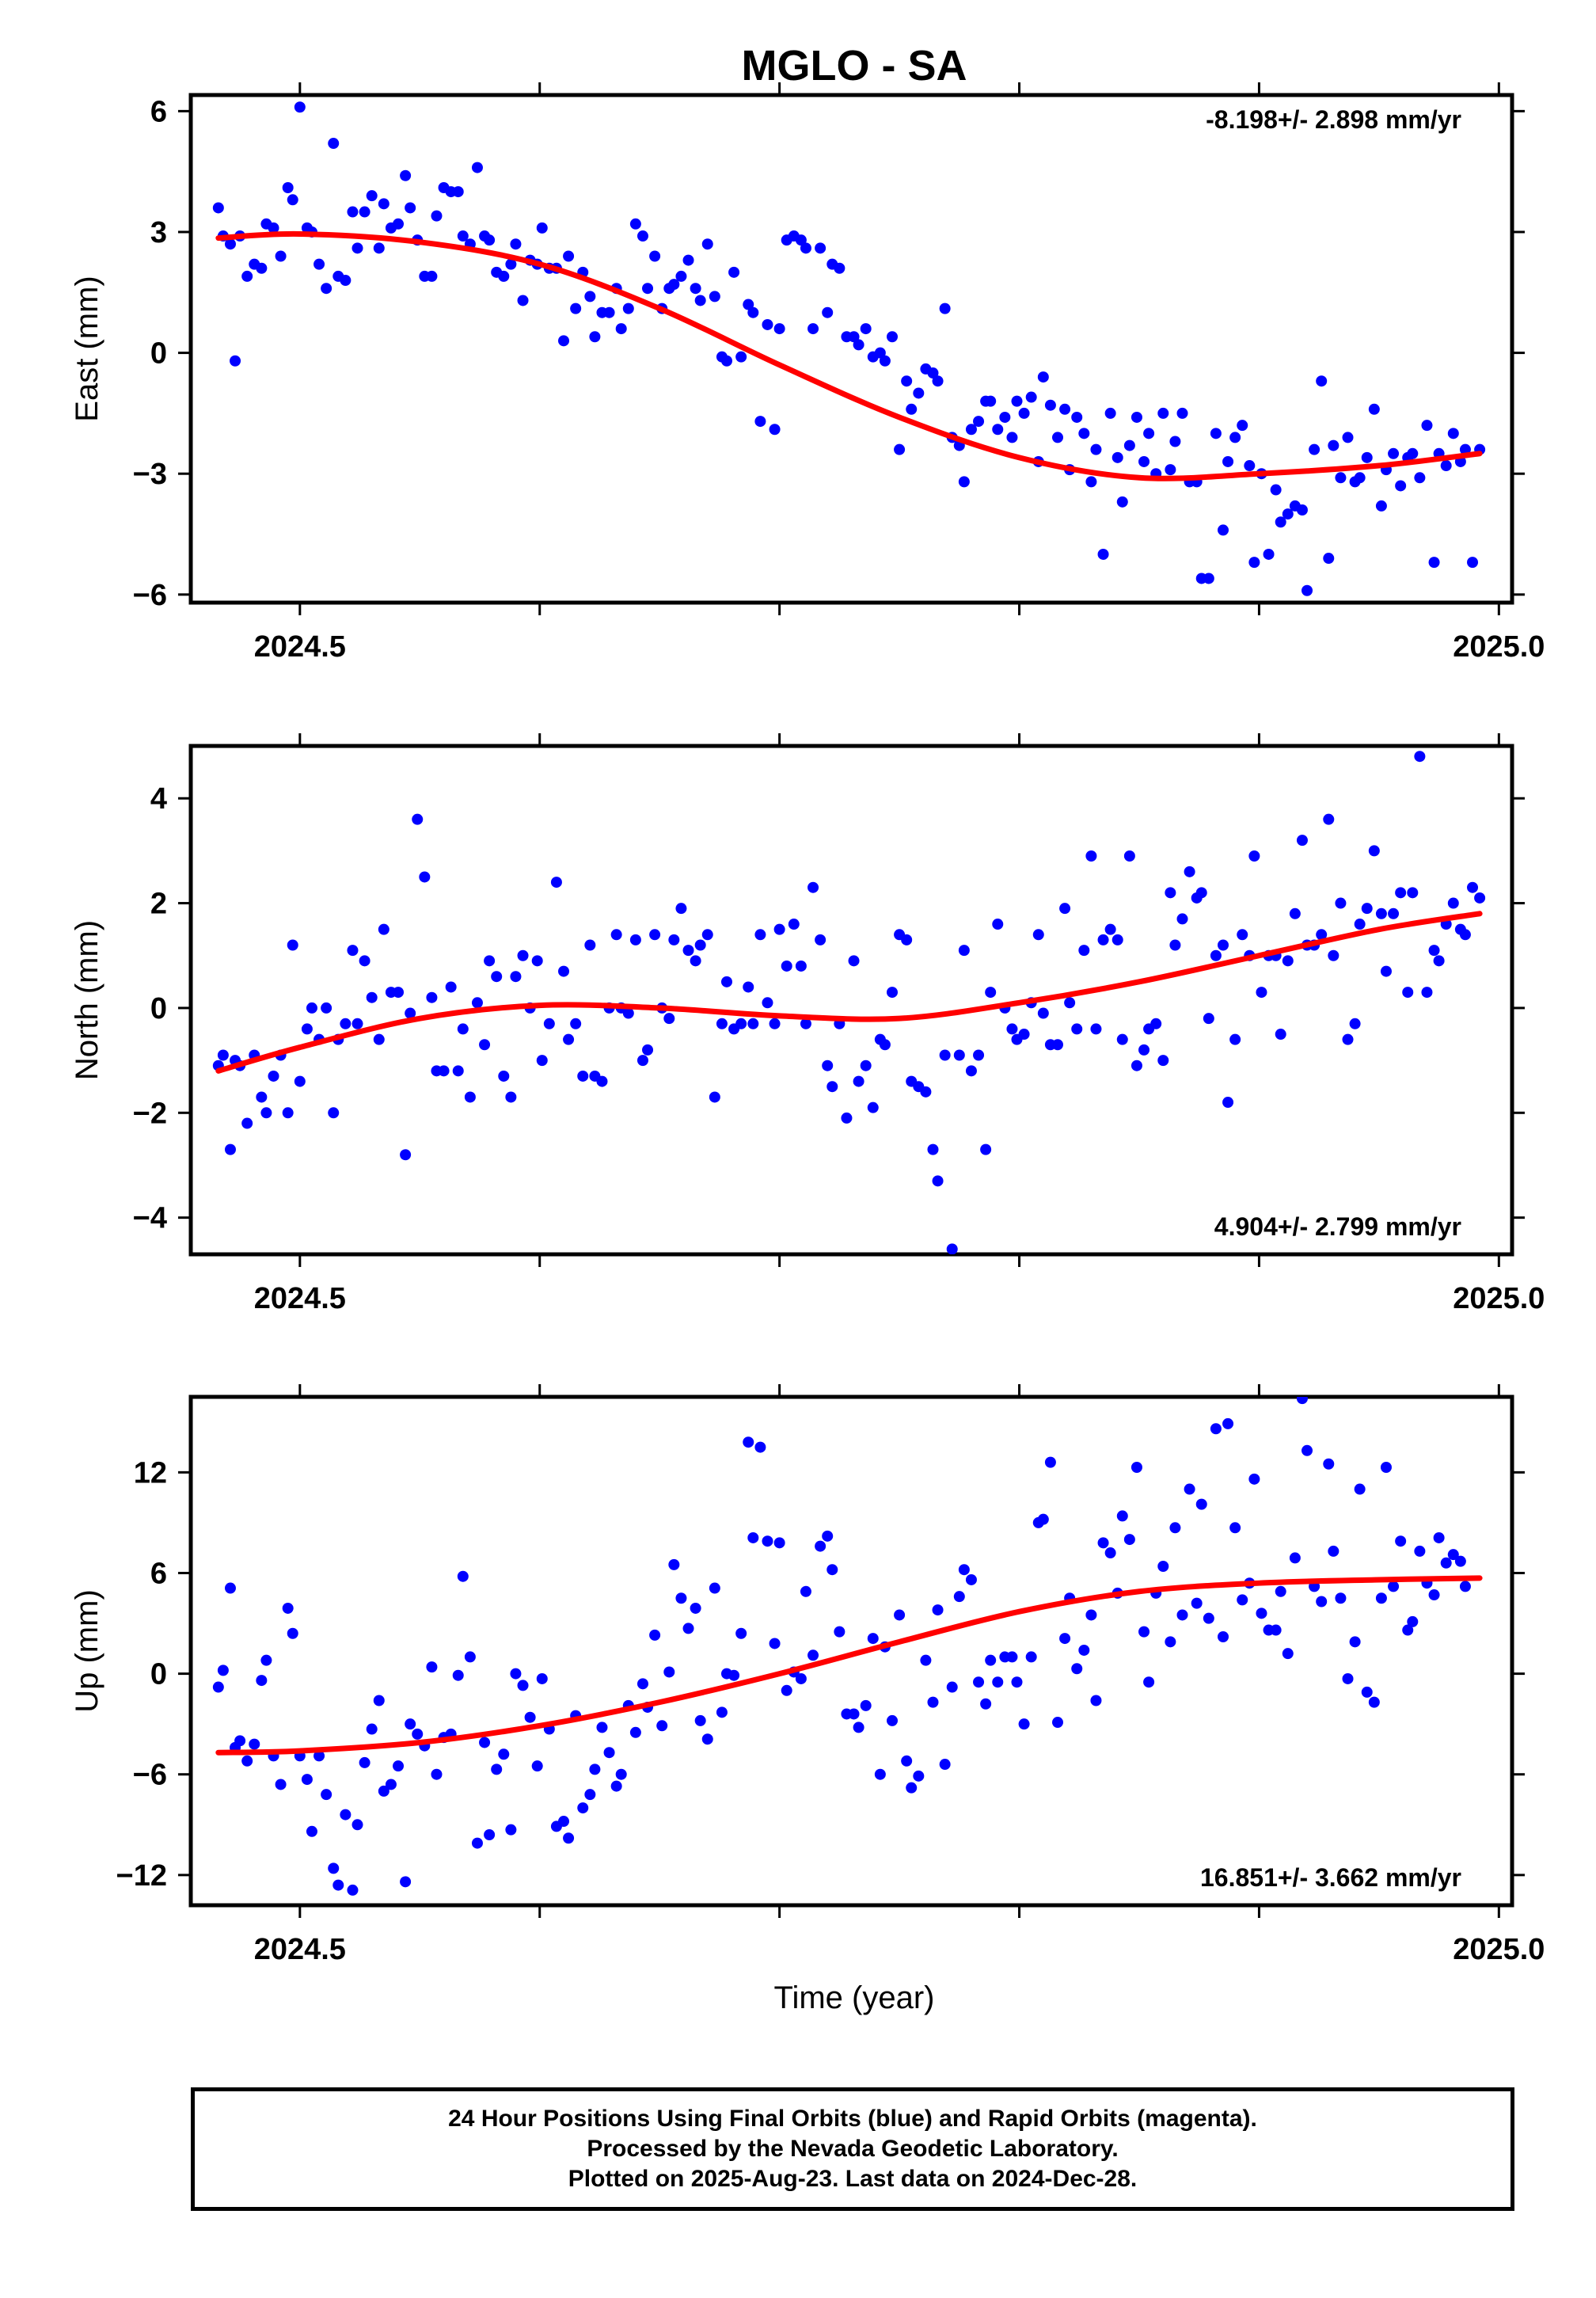 This screenshot has width=1596, height=2298. I want to click on east-trend-line, so click(849, 355).